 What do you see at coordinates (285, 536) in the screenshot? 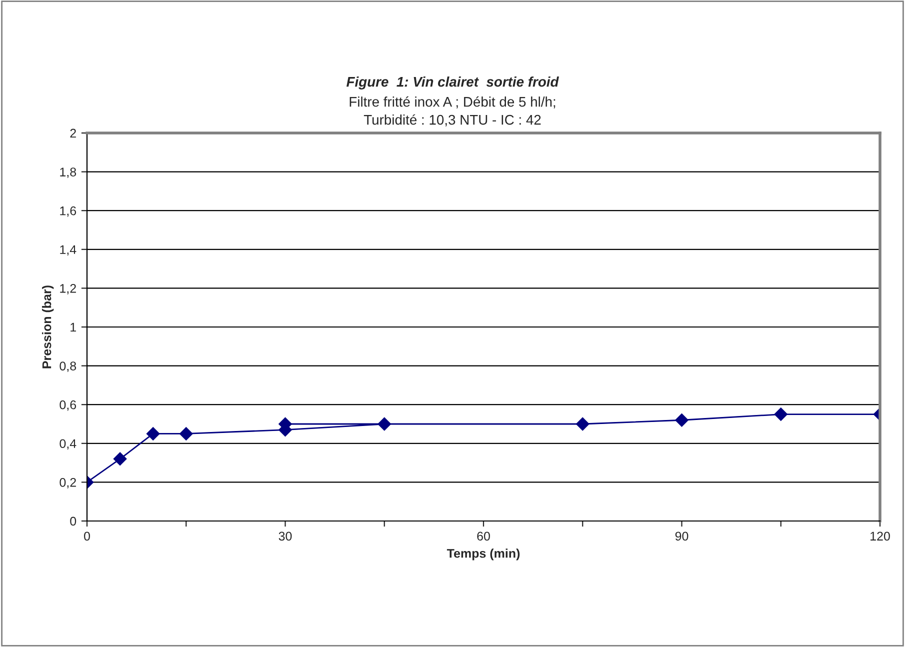
I see `x-tick-label: 30` at bounding box center [285, 536].